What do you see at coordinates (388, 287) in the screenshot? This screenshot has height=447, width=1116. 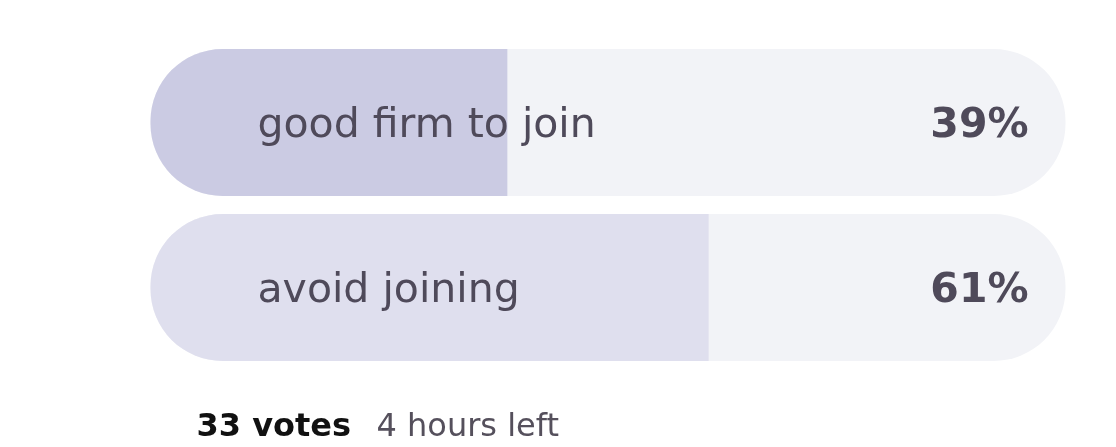 I see `y-tick-label: avoid joining` at bounding box center [388, 287].